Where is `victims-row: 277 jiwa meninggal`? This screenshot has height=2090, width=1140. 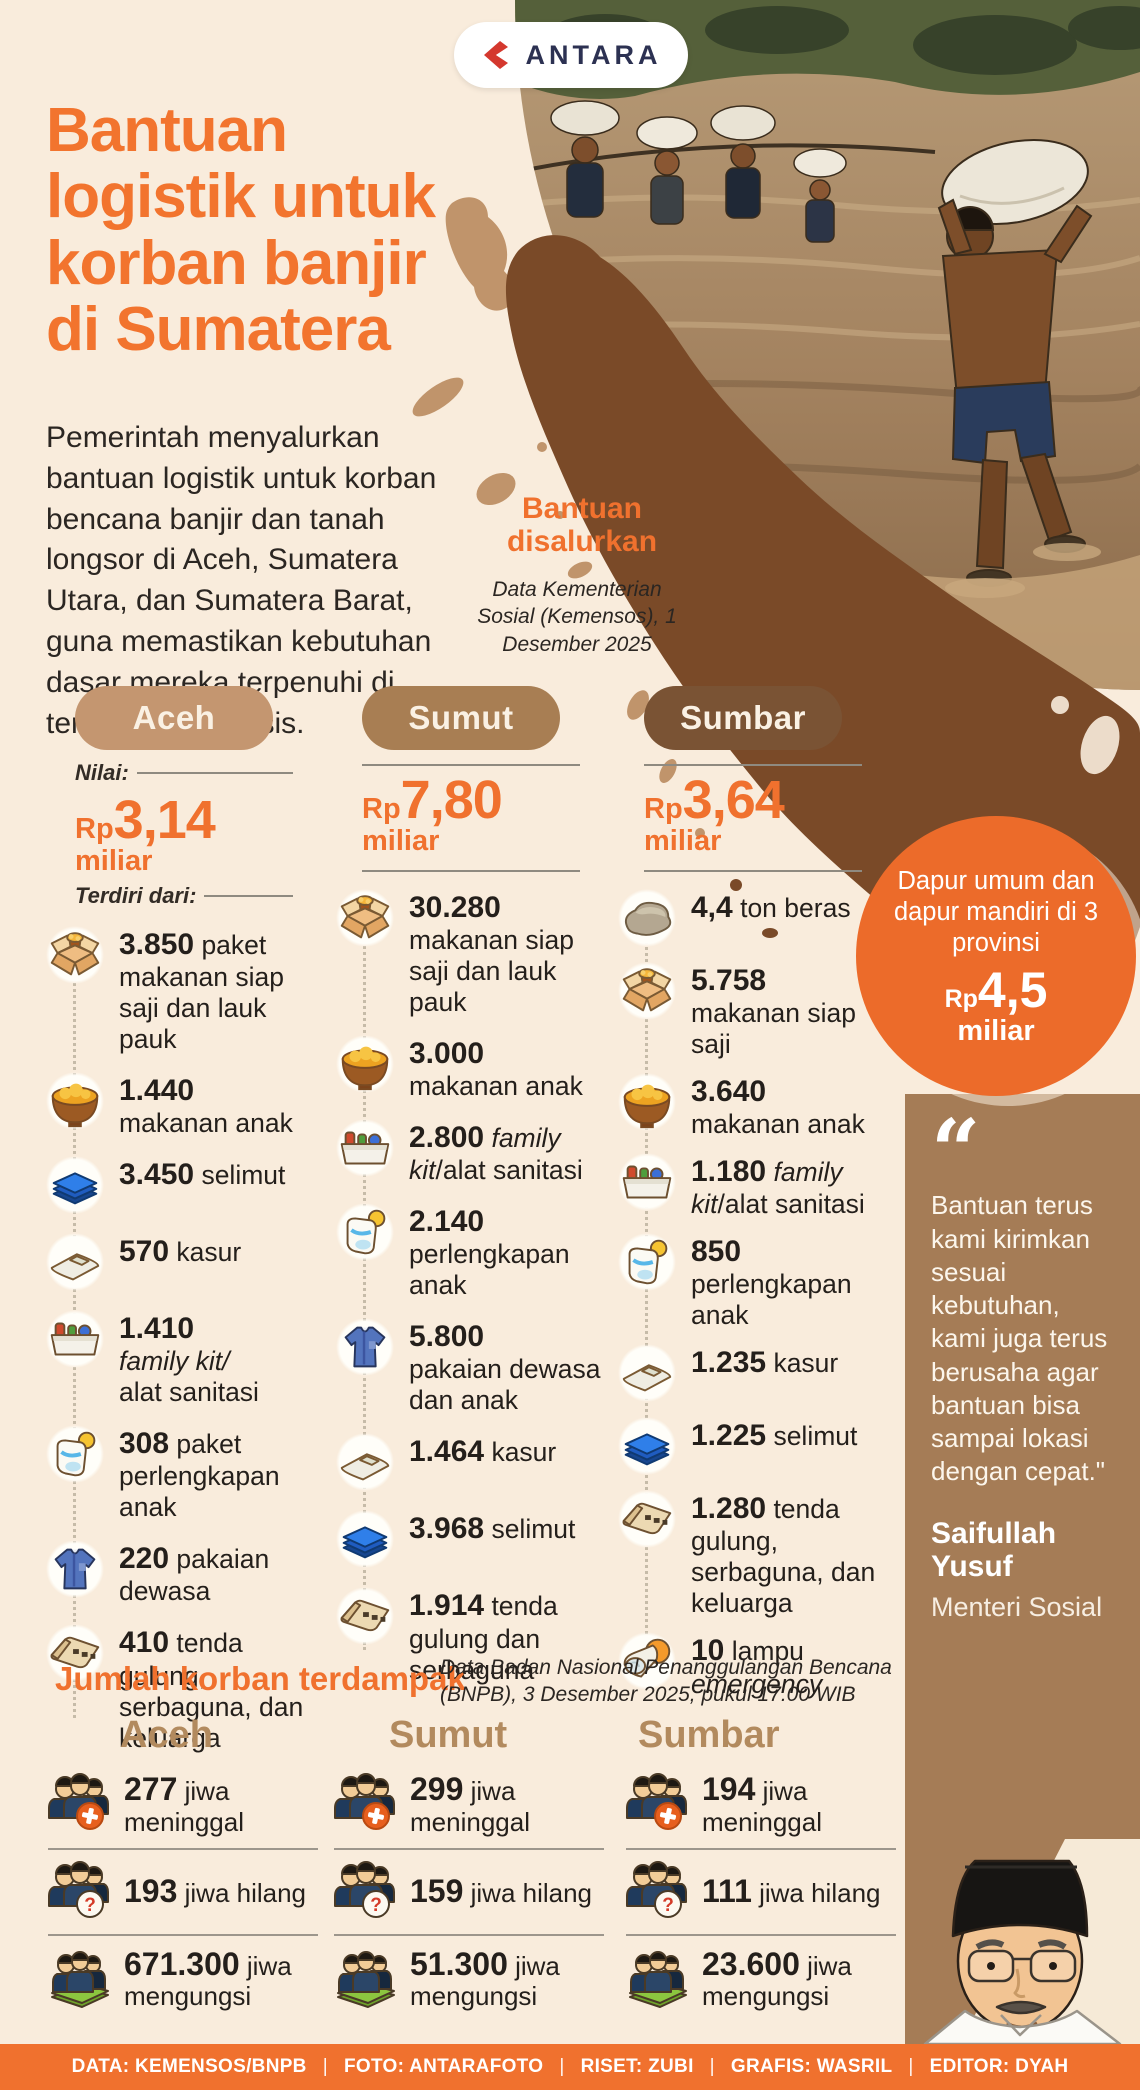 victims-row: 277 jiwa meninggal is located at coordinates (183, 1804).